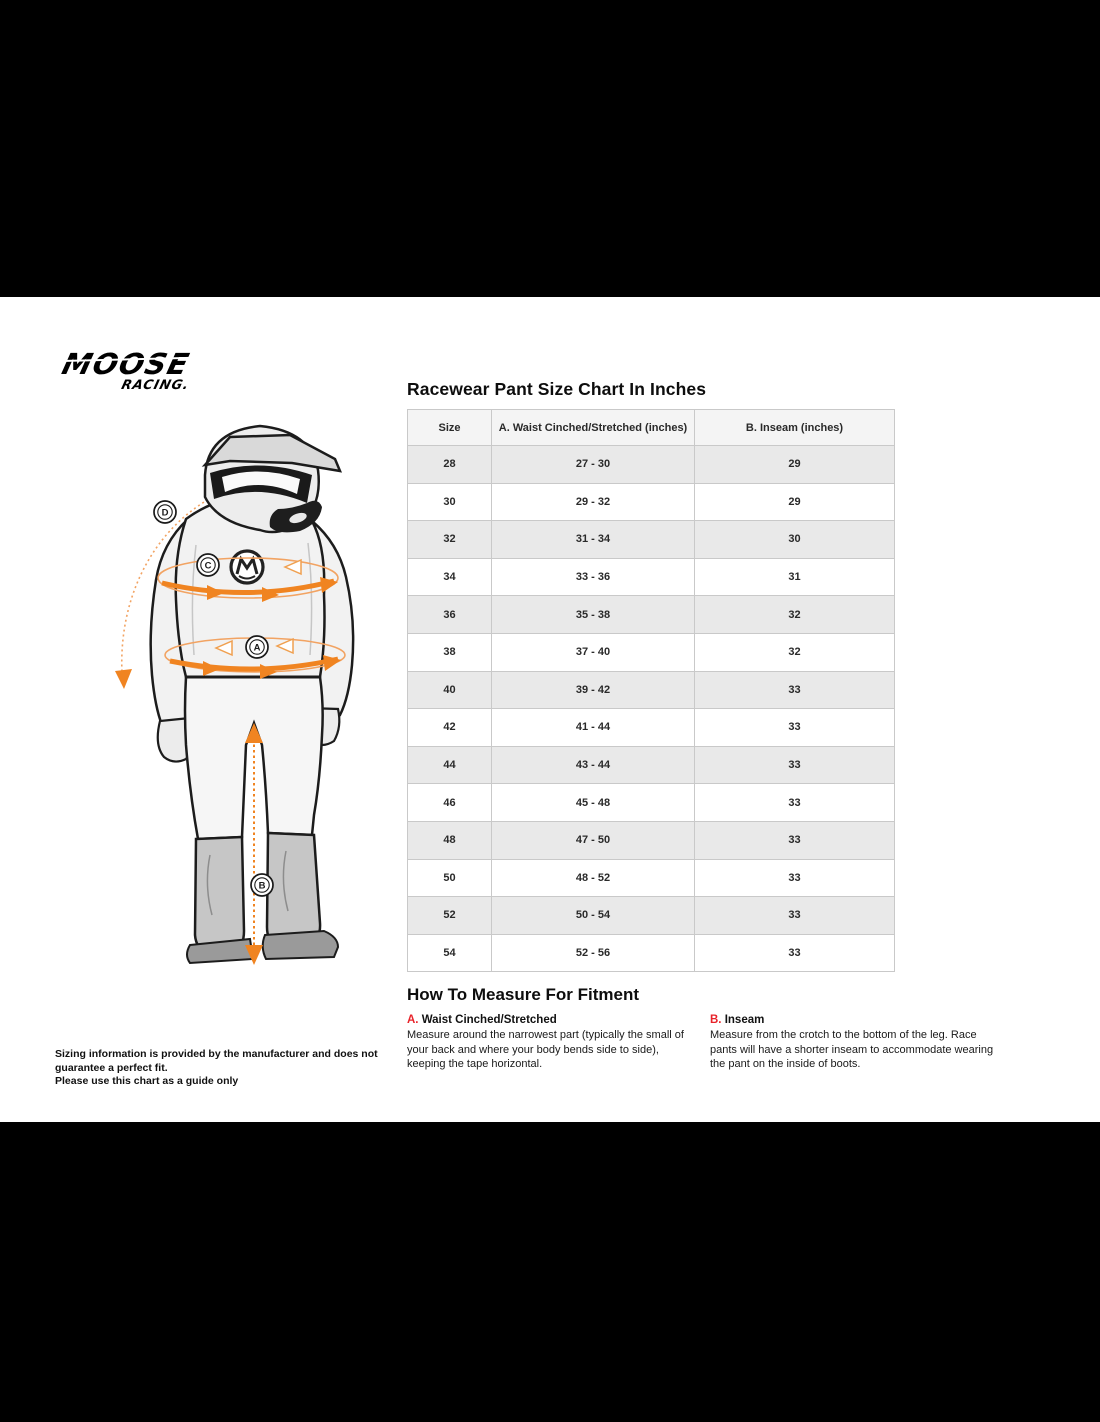 Image resolution: width=1100 pixels, height=1422 pixels. I want to click on table-row: 46 45 - 48 33, so click(651, 802).